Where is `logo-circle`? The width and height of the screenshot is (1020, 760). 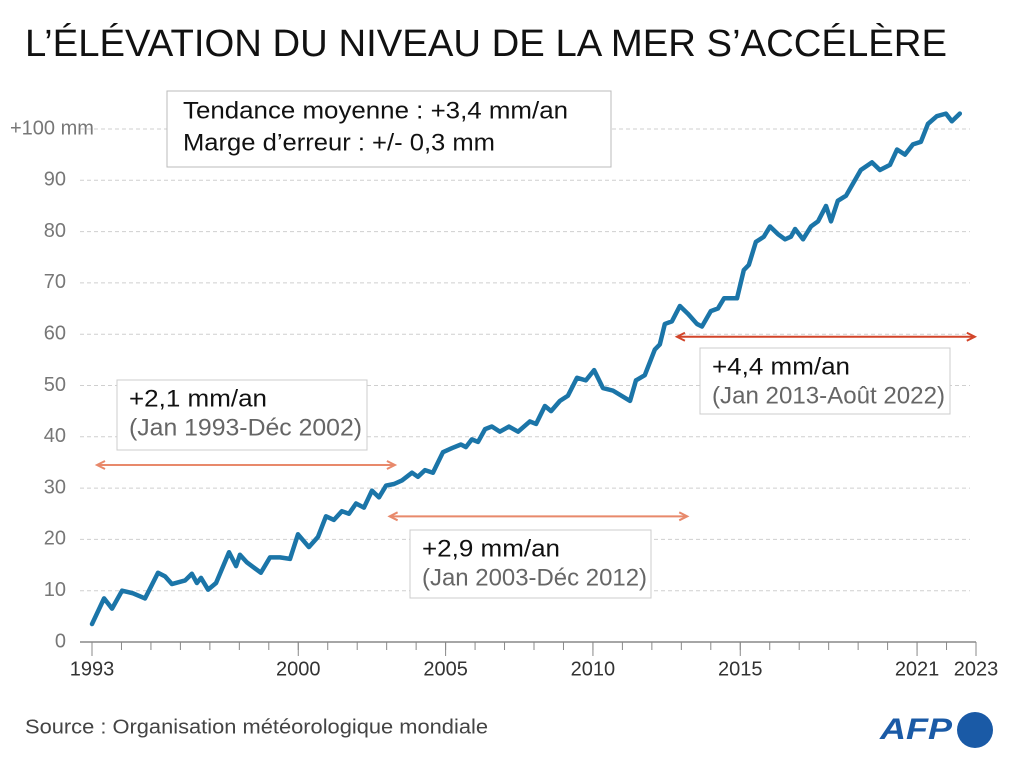 logo-circle is located at coordinates (975, 730).